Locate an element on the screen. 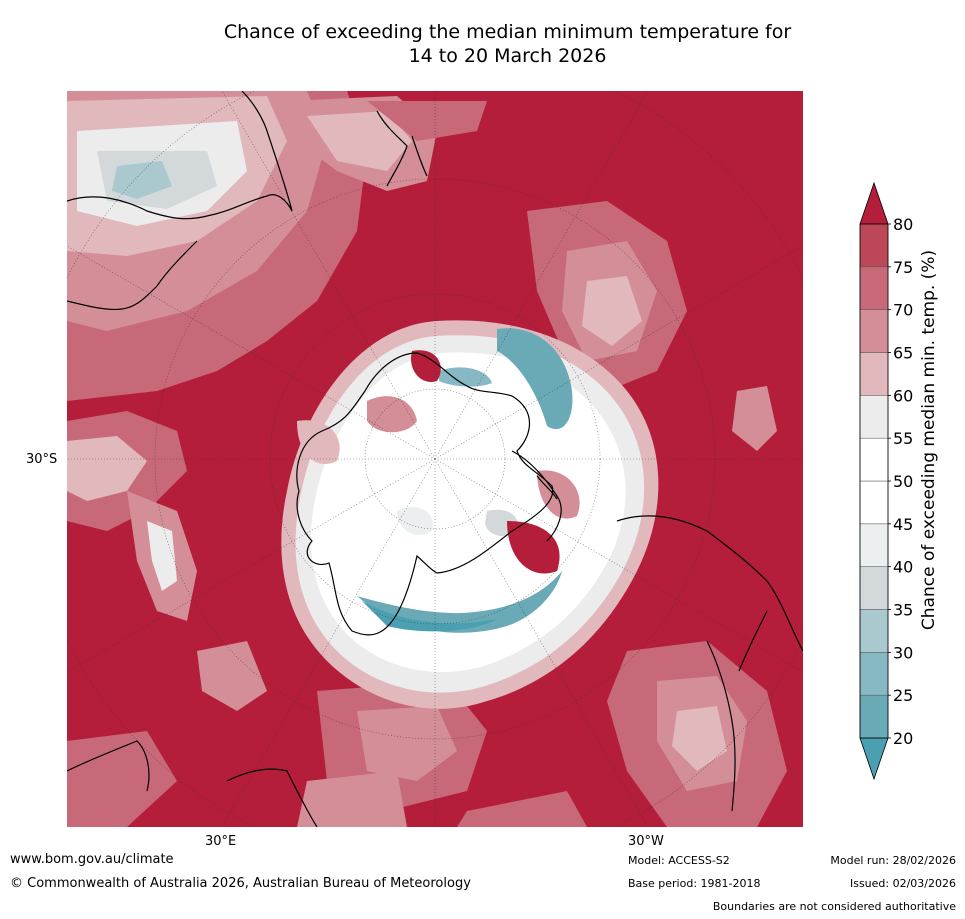  colorbar-tick-label: 60 is located at coordinates (903, 395).